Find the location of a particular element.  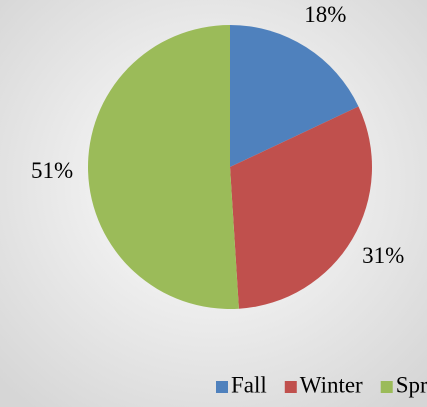

data-label: 31% is located at coordinates (383, 255).